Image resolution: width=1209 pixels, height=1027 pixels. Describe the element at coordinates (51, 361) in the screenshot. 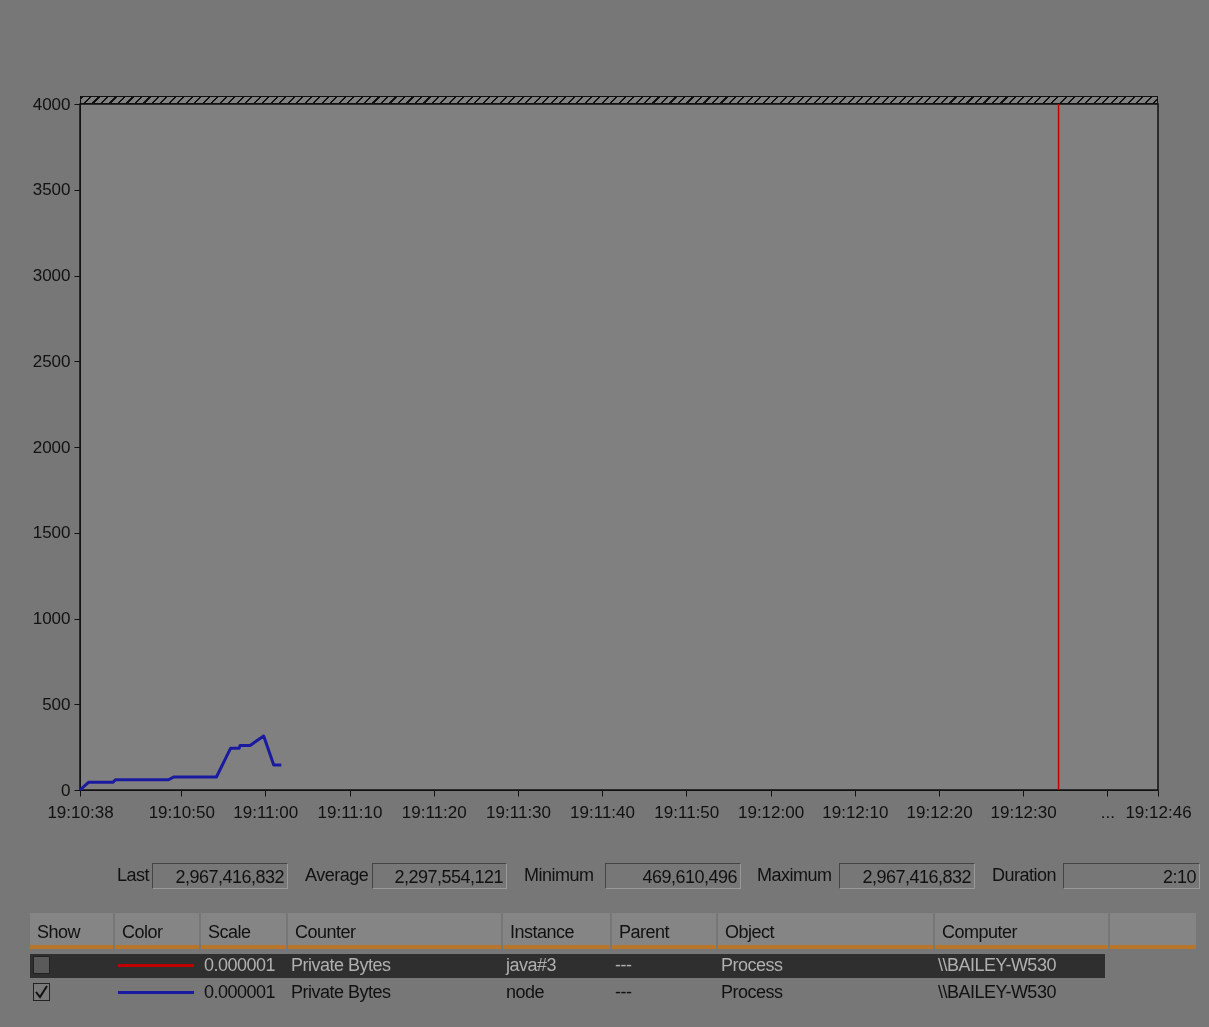

I see `y-tick-label: 2500` at that location.